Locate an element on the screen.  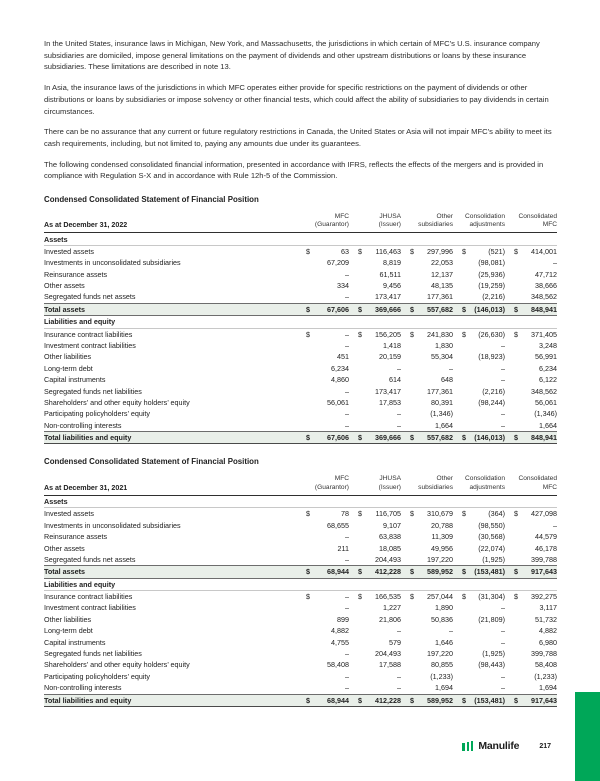
cell-number: 917,643 is located at coordinates (544, 700).